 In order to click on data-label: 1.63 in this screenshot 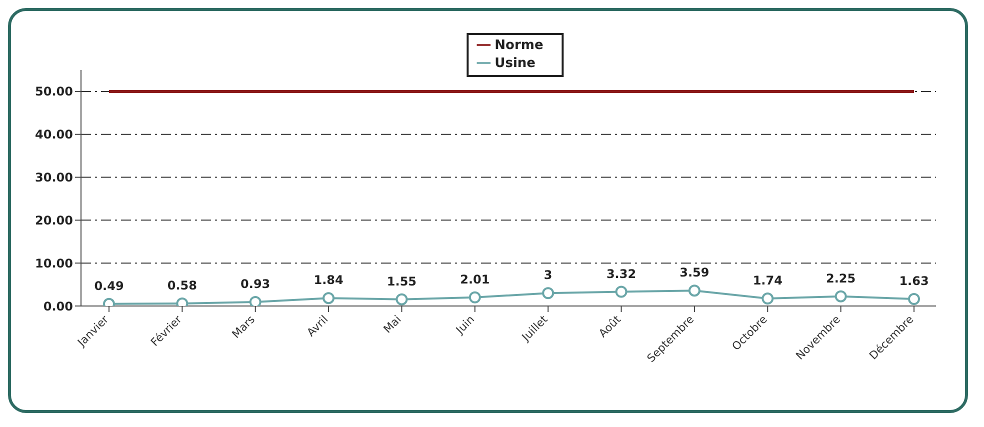, I will do `click(914, 281)`.